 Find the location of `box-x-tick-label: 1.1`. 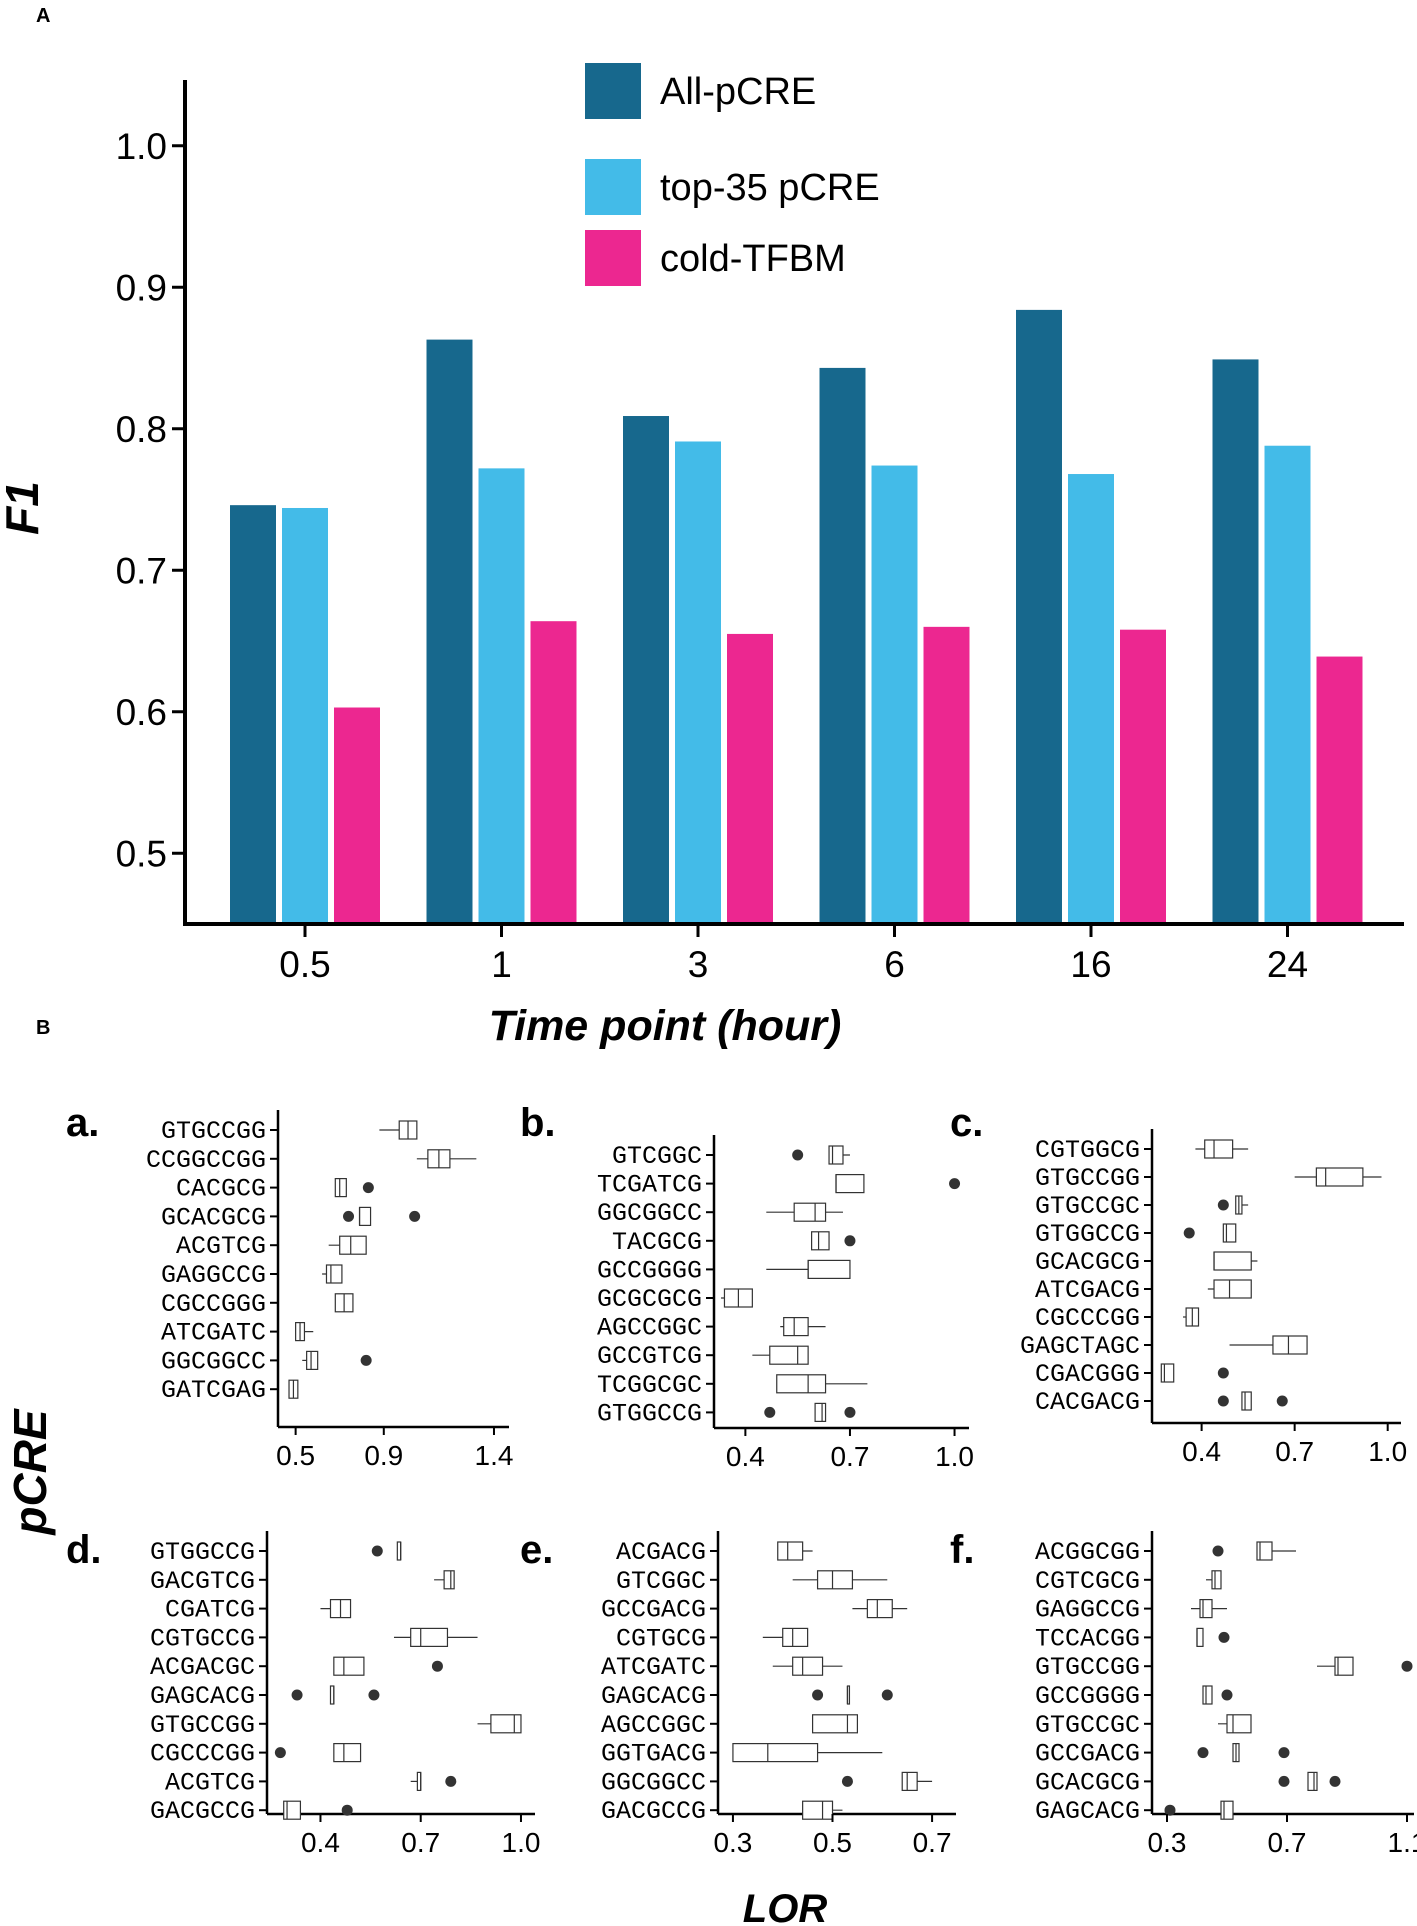

box-x-tick-label: 1.1 is located at coordinates (1402, 1842).